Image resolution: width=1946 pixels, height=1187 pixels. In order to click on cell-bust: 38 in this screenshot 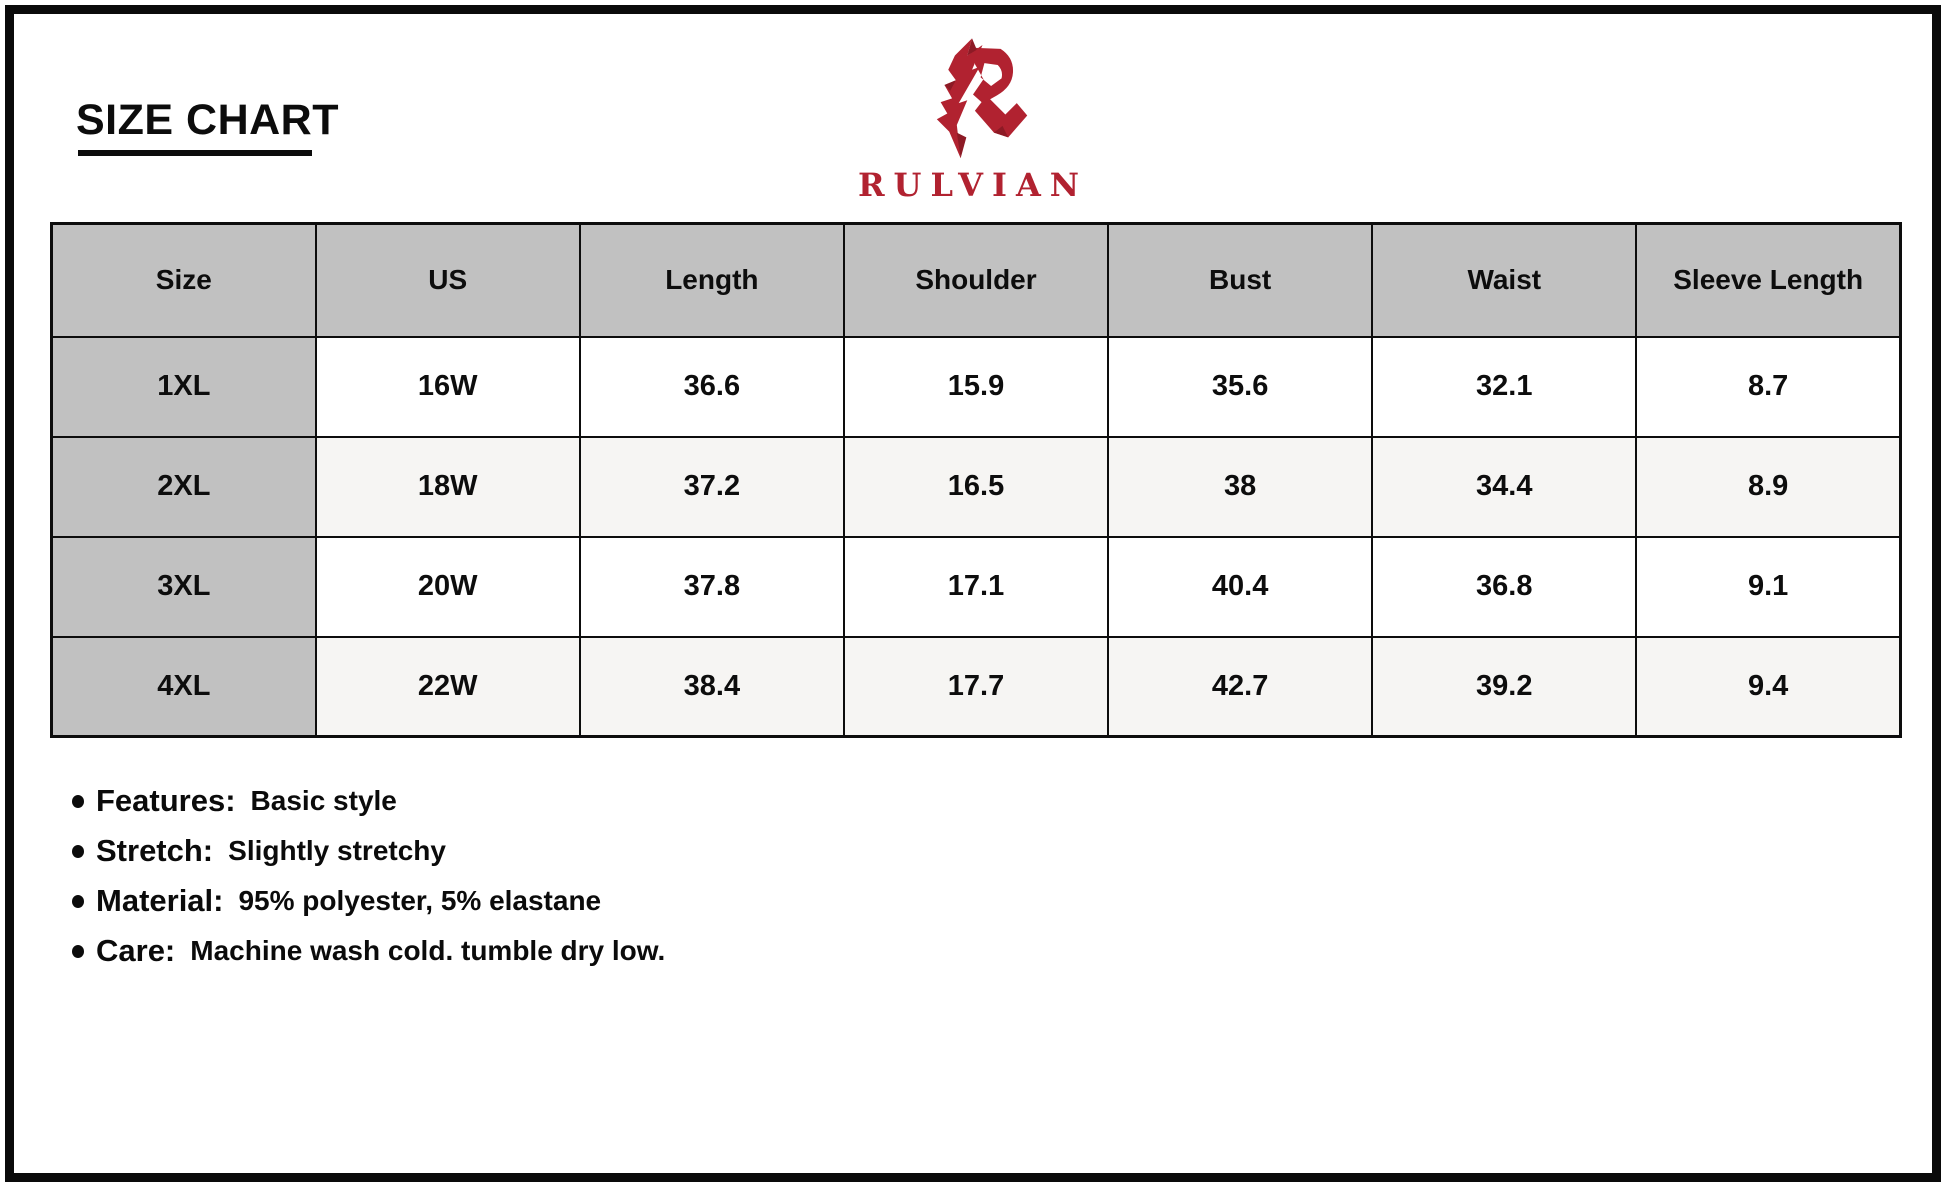, I will do `click(1240, 486)`.